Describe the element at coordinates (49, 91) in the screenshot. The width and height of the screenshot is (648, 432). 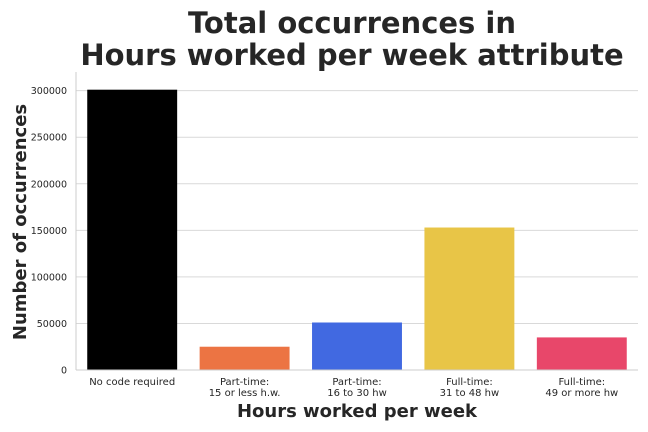
I see `y-tick-label: 300000` at that location.